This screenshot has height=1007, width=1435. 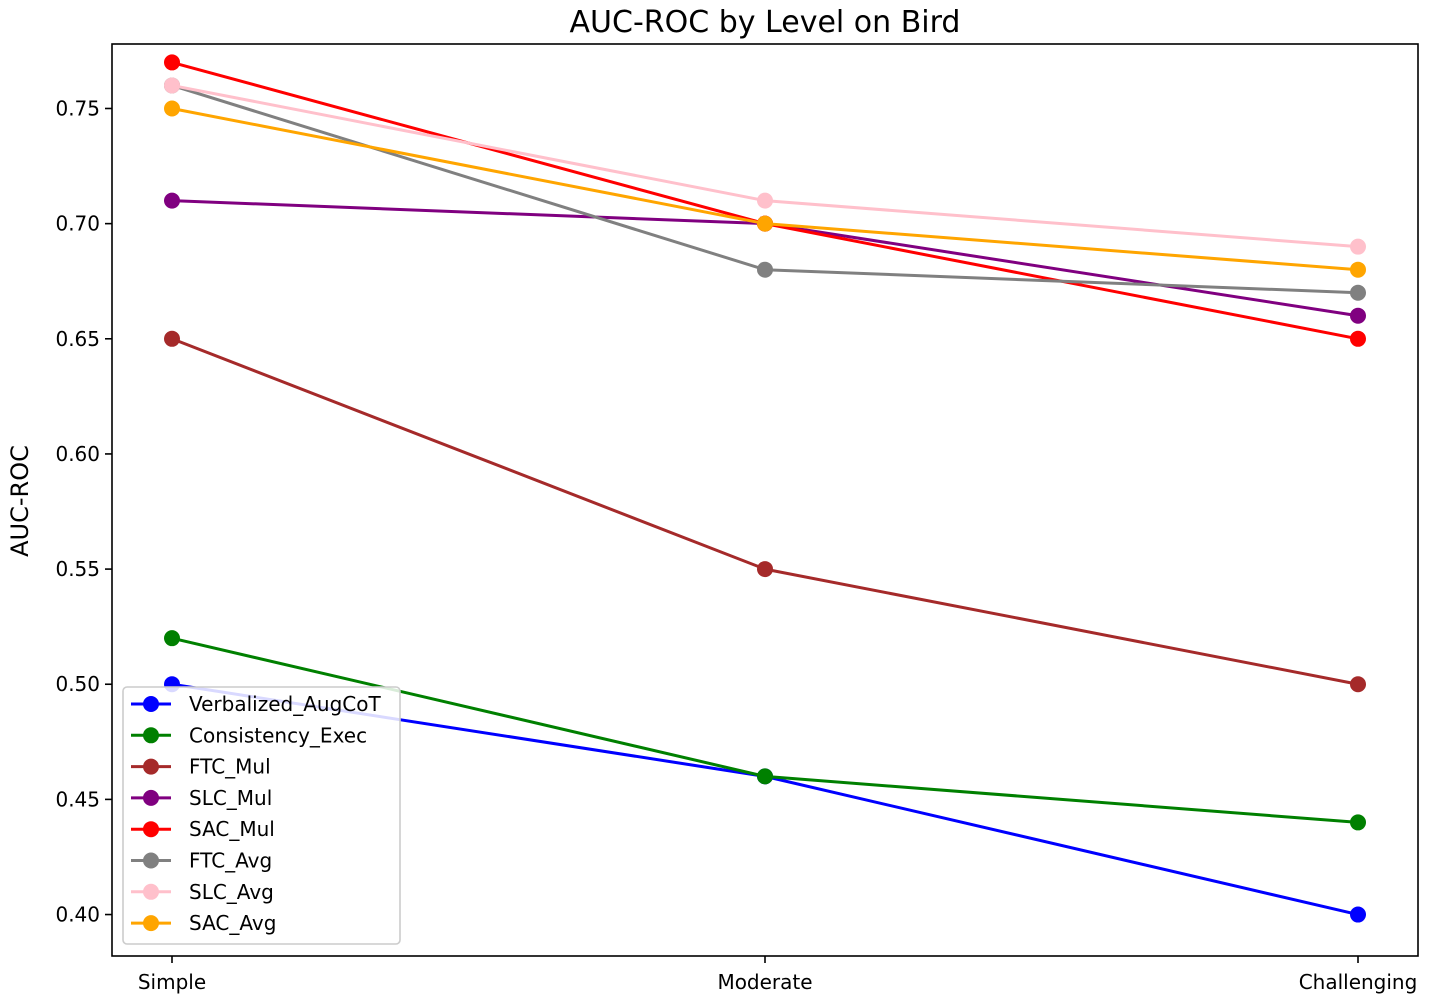 What do you see at coordinates (764, 982) in the screenshot?
I see `x-tick-label: Moderate` at bounding box center [764, 982].